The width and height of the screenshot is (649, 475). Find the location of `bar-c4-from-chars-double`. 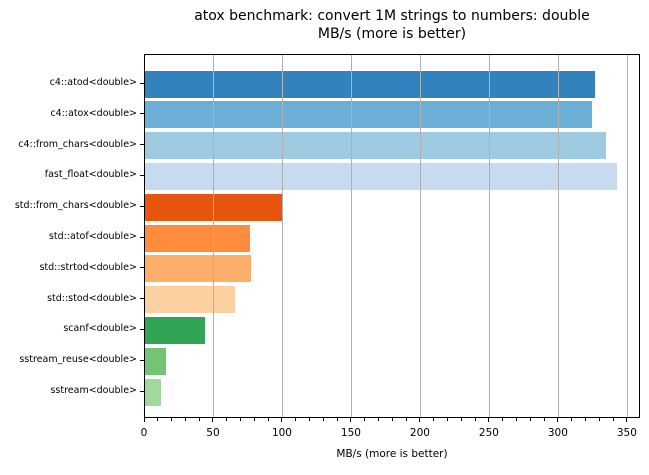

bar-c4-from-chars-double is located at coordinates (375, 146).